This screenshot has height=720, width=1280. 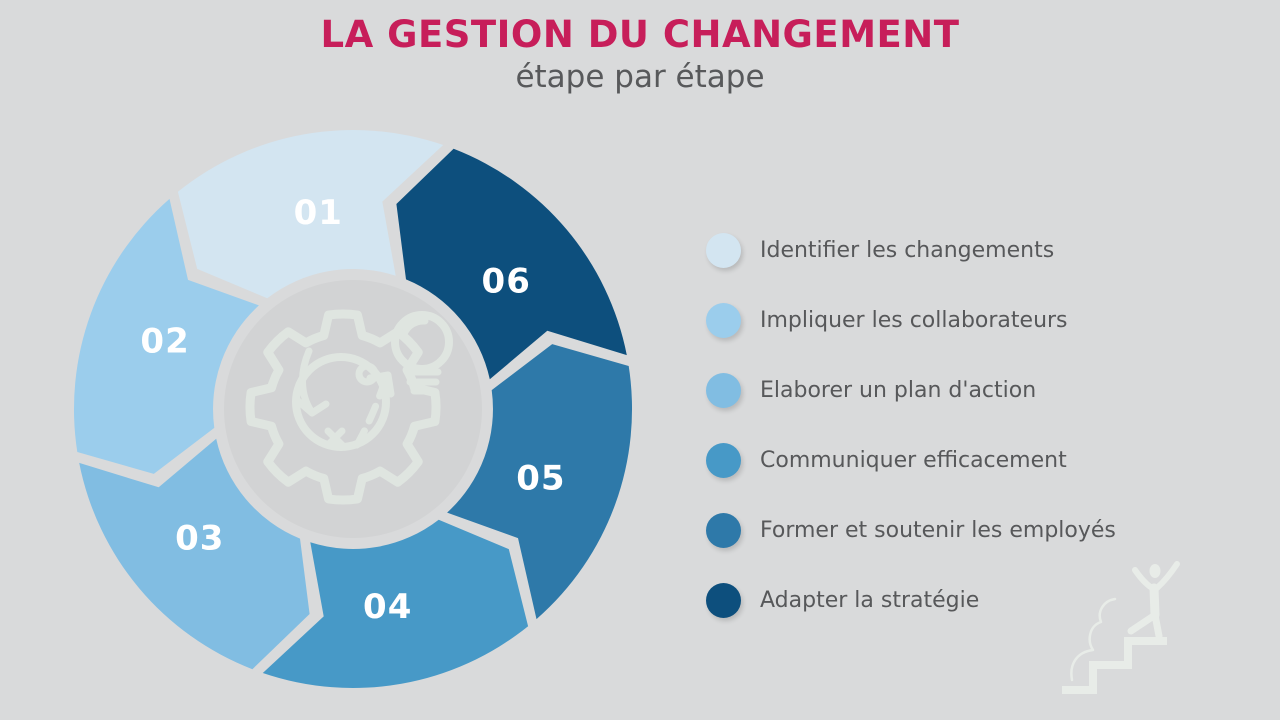 I want to click on strategy-doodle-icon, so click(x=343, y=399).